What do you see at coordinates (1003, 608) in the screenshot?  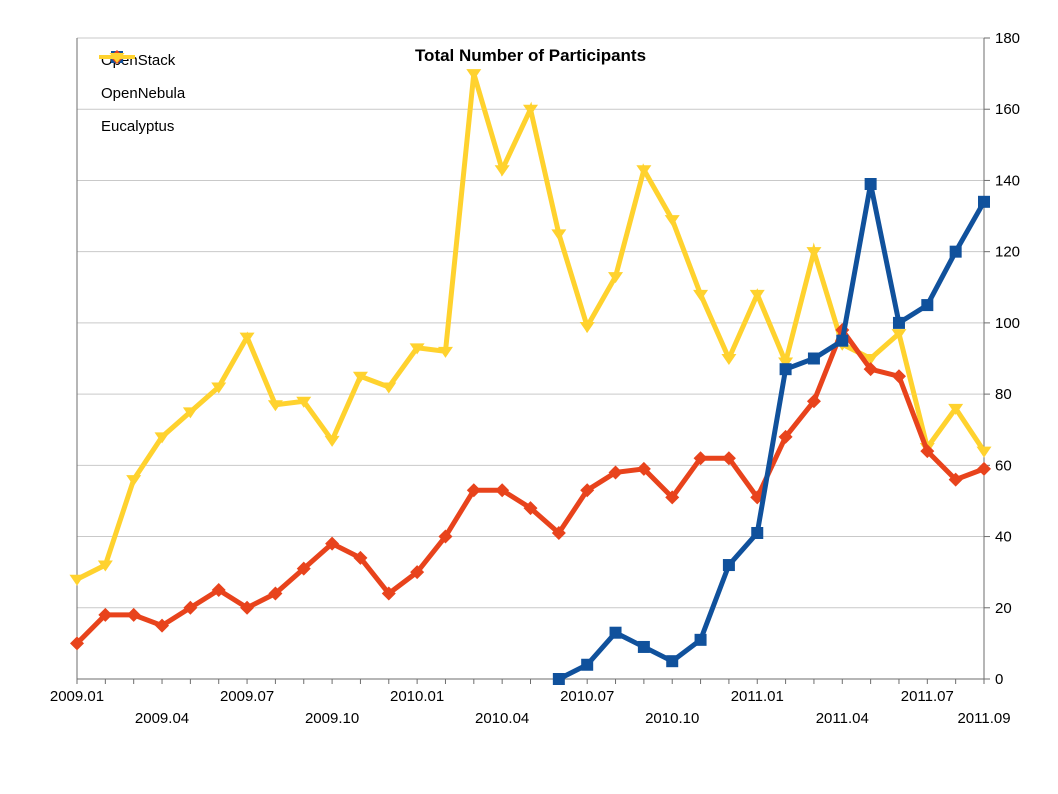 I see `y-axis-label: 20` at bounding box center [1003, 608].